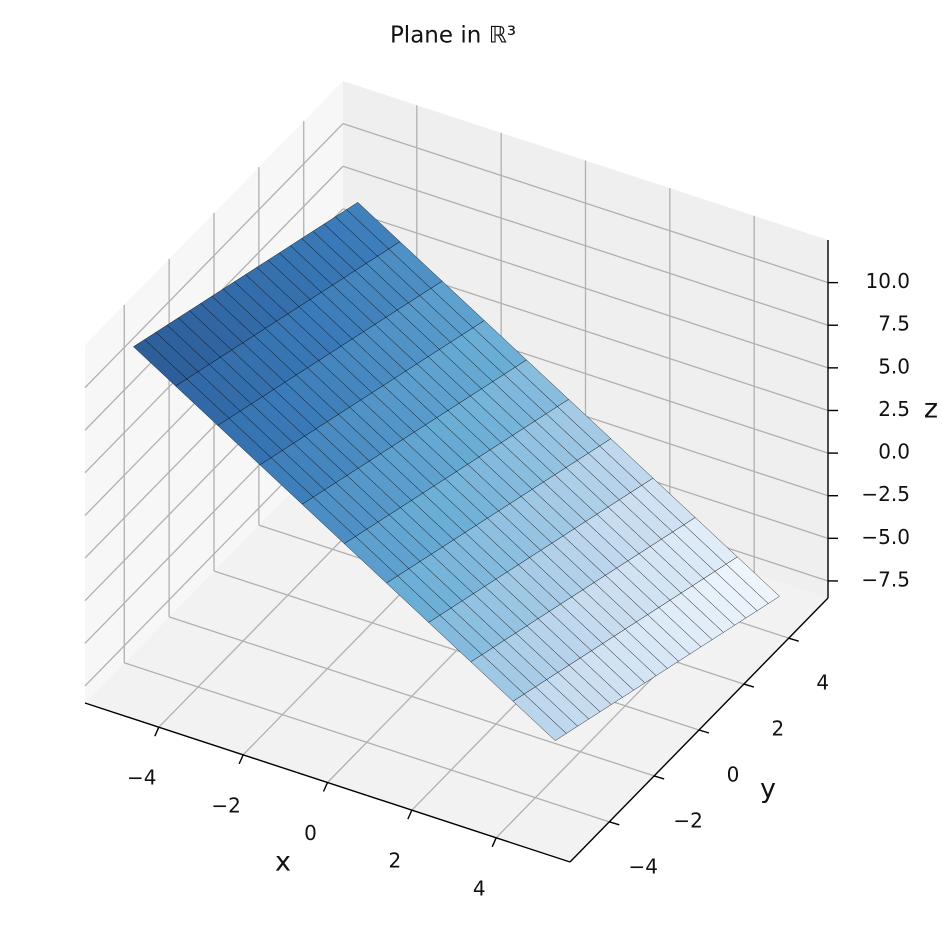 The image size is (942, 937). I want to click on surface-face, so click(752, 580).